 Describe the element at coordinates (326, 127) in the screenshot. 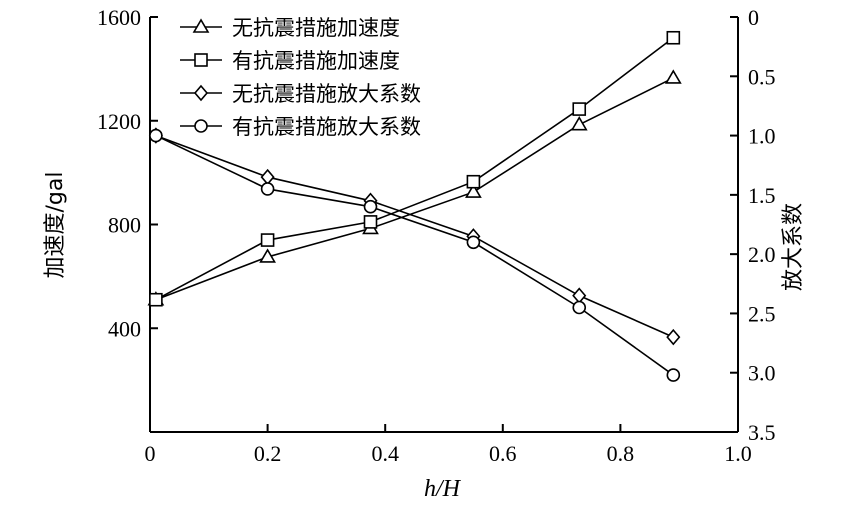

I see `legend-label: 有抗震措施放大系数` at that location.